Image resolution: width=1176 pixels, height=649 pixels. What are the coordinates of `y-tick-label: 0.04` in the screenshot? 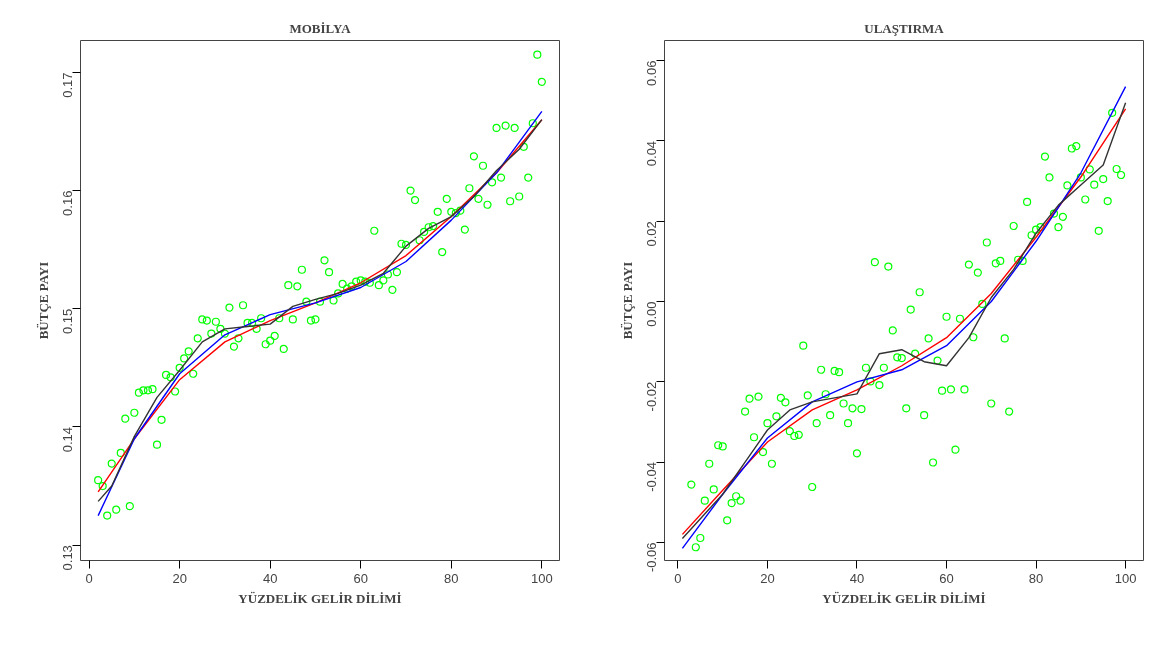 It's located at (651, 153).